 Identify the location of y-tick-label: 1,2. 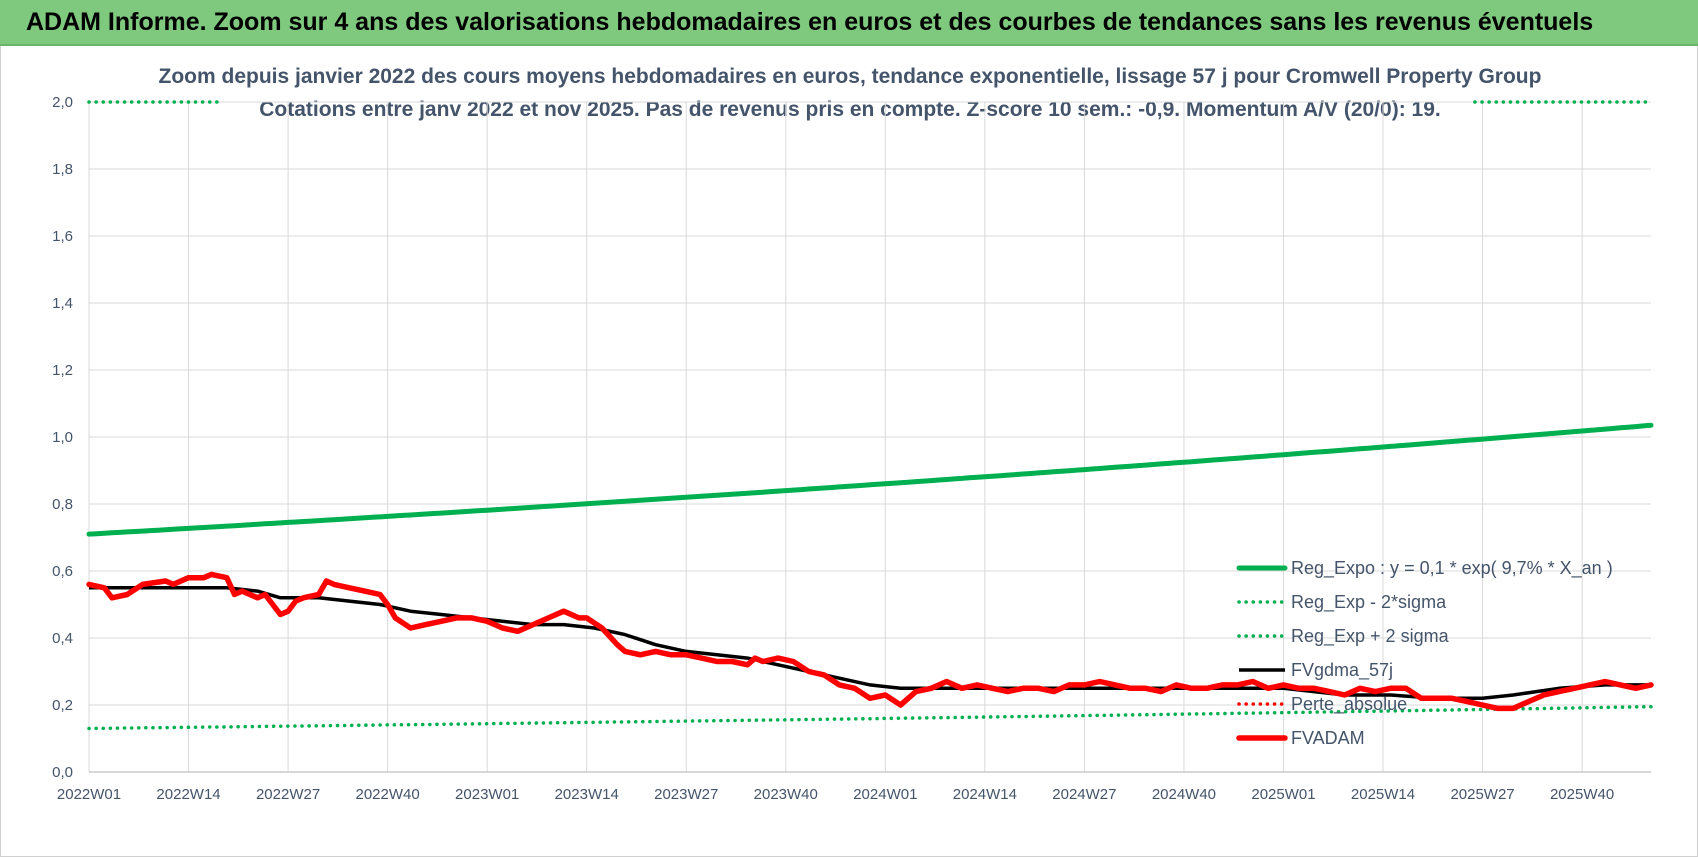
(62, 370).